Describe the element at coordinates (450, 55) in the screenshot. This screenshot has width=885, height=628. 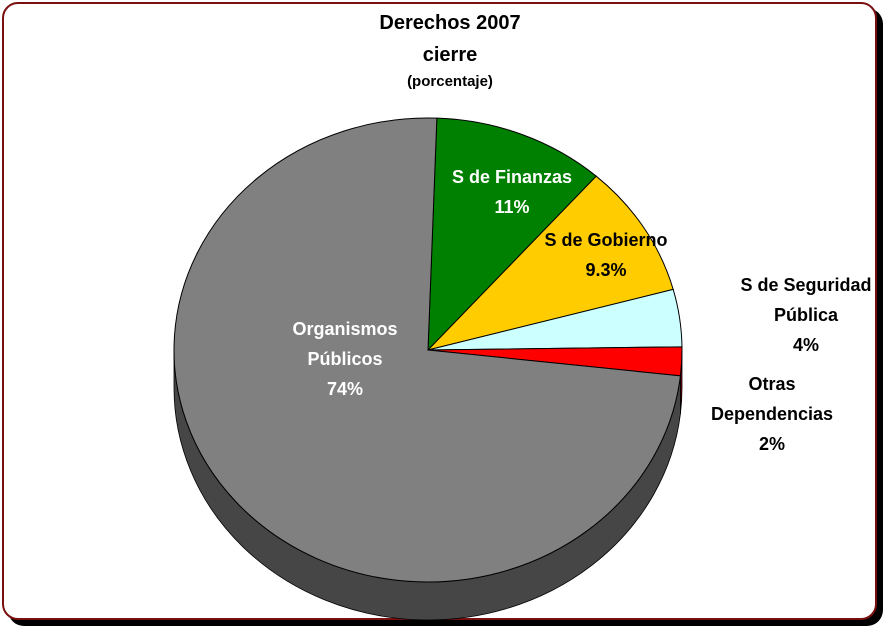
I see `chart-title-line2: cierre` at that location.